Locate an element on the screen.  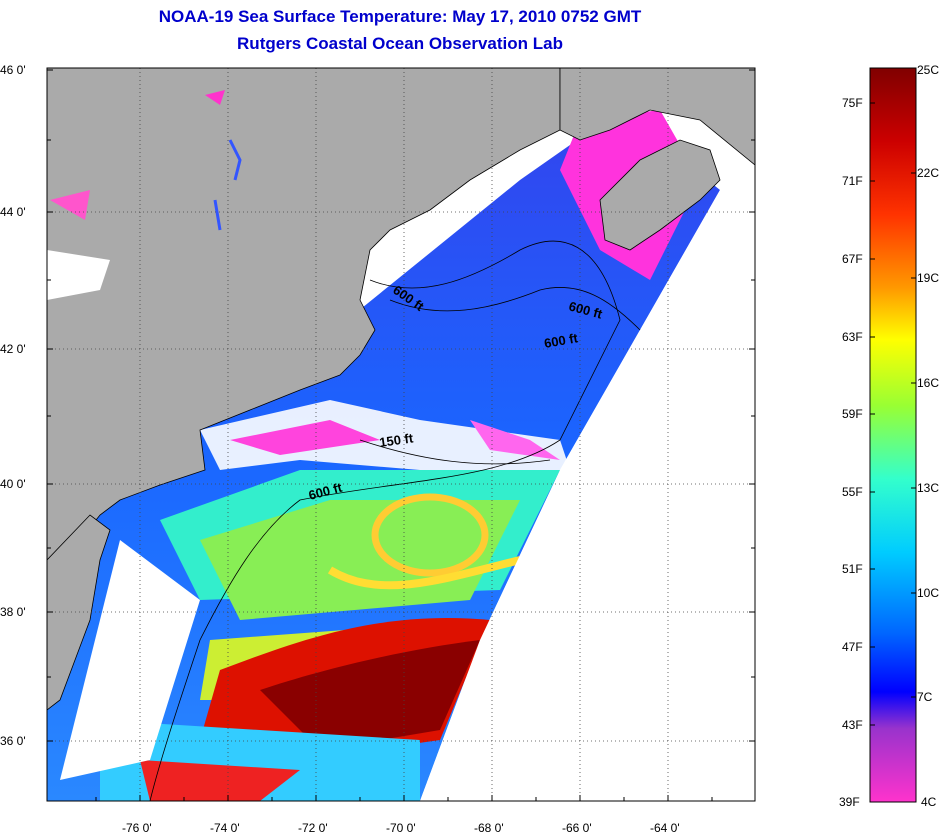
lon-label: -76 0' is located at coordinates (137, 828).